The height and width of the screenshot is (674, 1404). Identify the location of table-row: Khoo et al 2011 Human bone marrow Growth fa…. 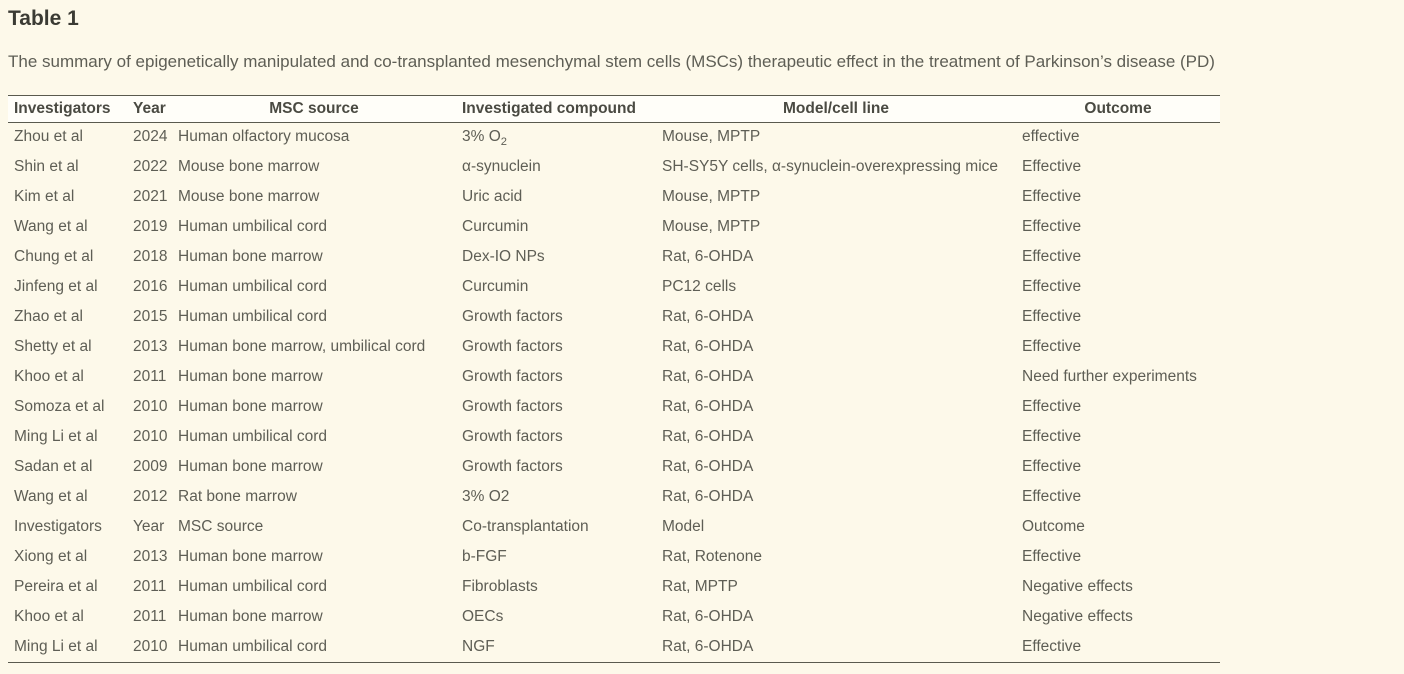
(614, 377).